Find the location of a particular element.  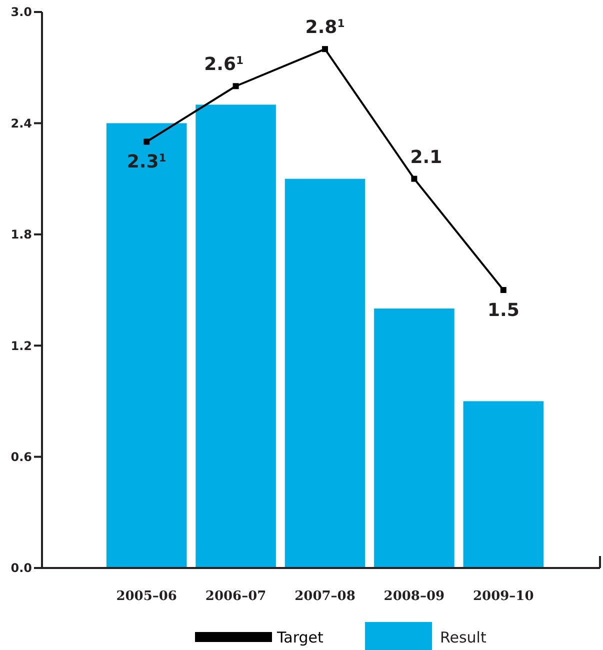

data-label: 2.6$^{1}$ is located at coordinates (224, 65).